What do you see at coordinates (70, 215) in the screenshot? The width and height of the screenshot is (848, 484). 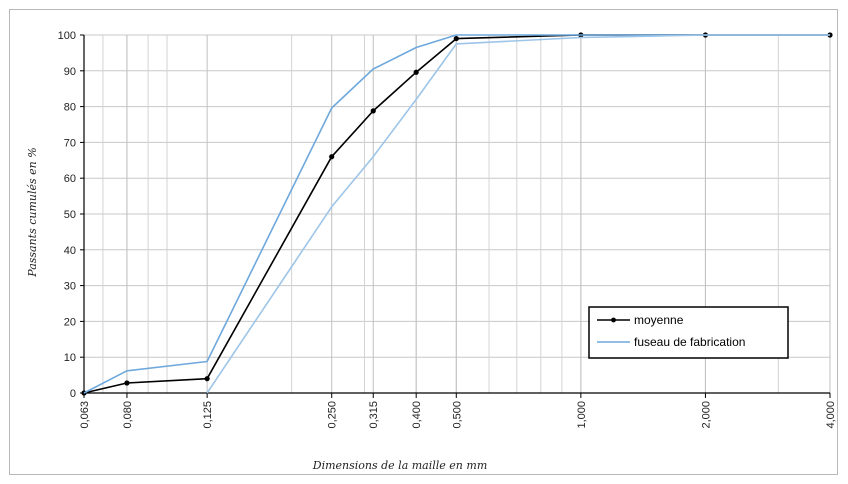 I see `y-tick-label: 50` at bounding box center [70, 215].